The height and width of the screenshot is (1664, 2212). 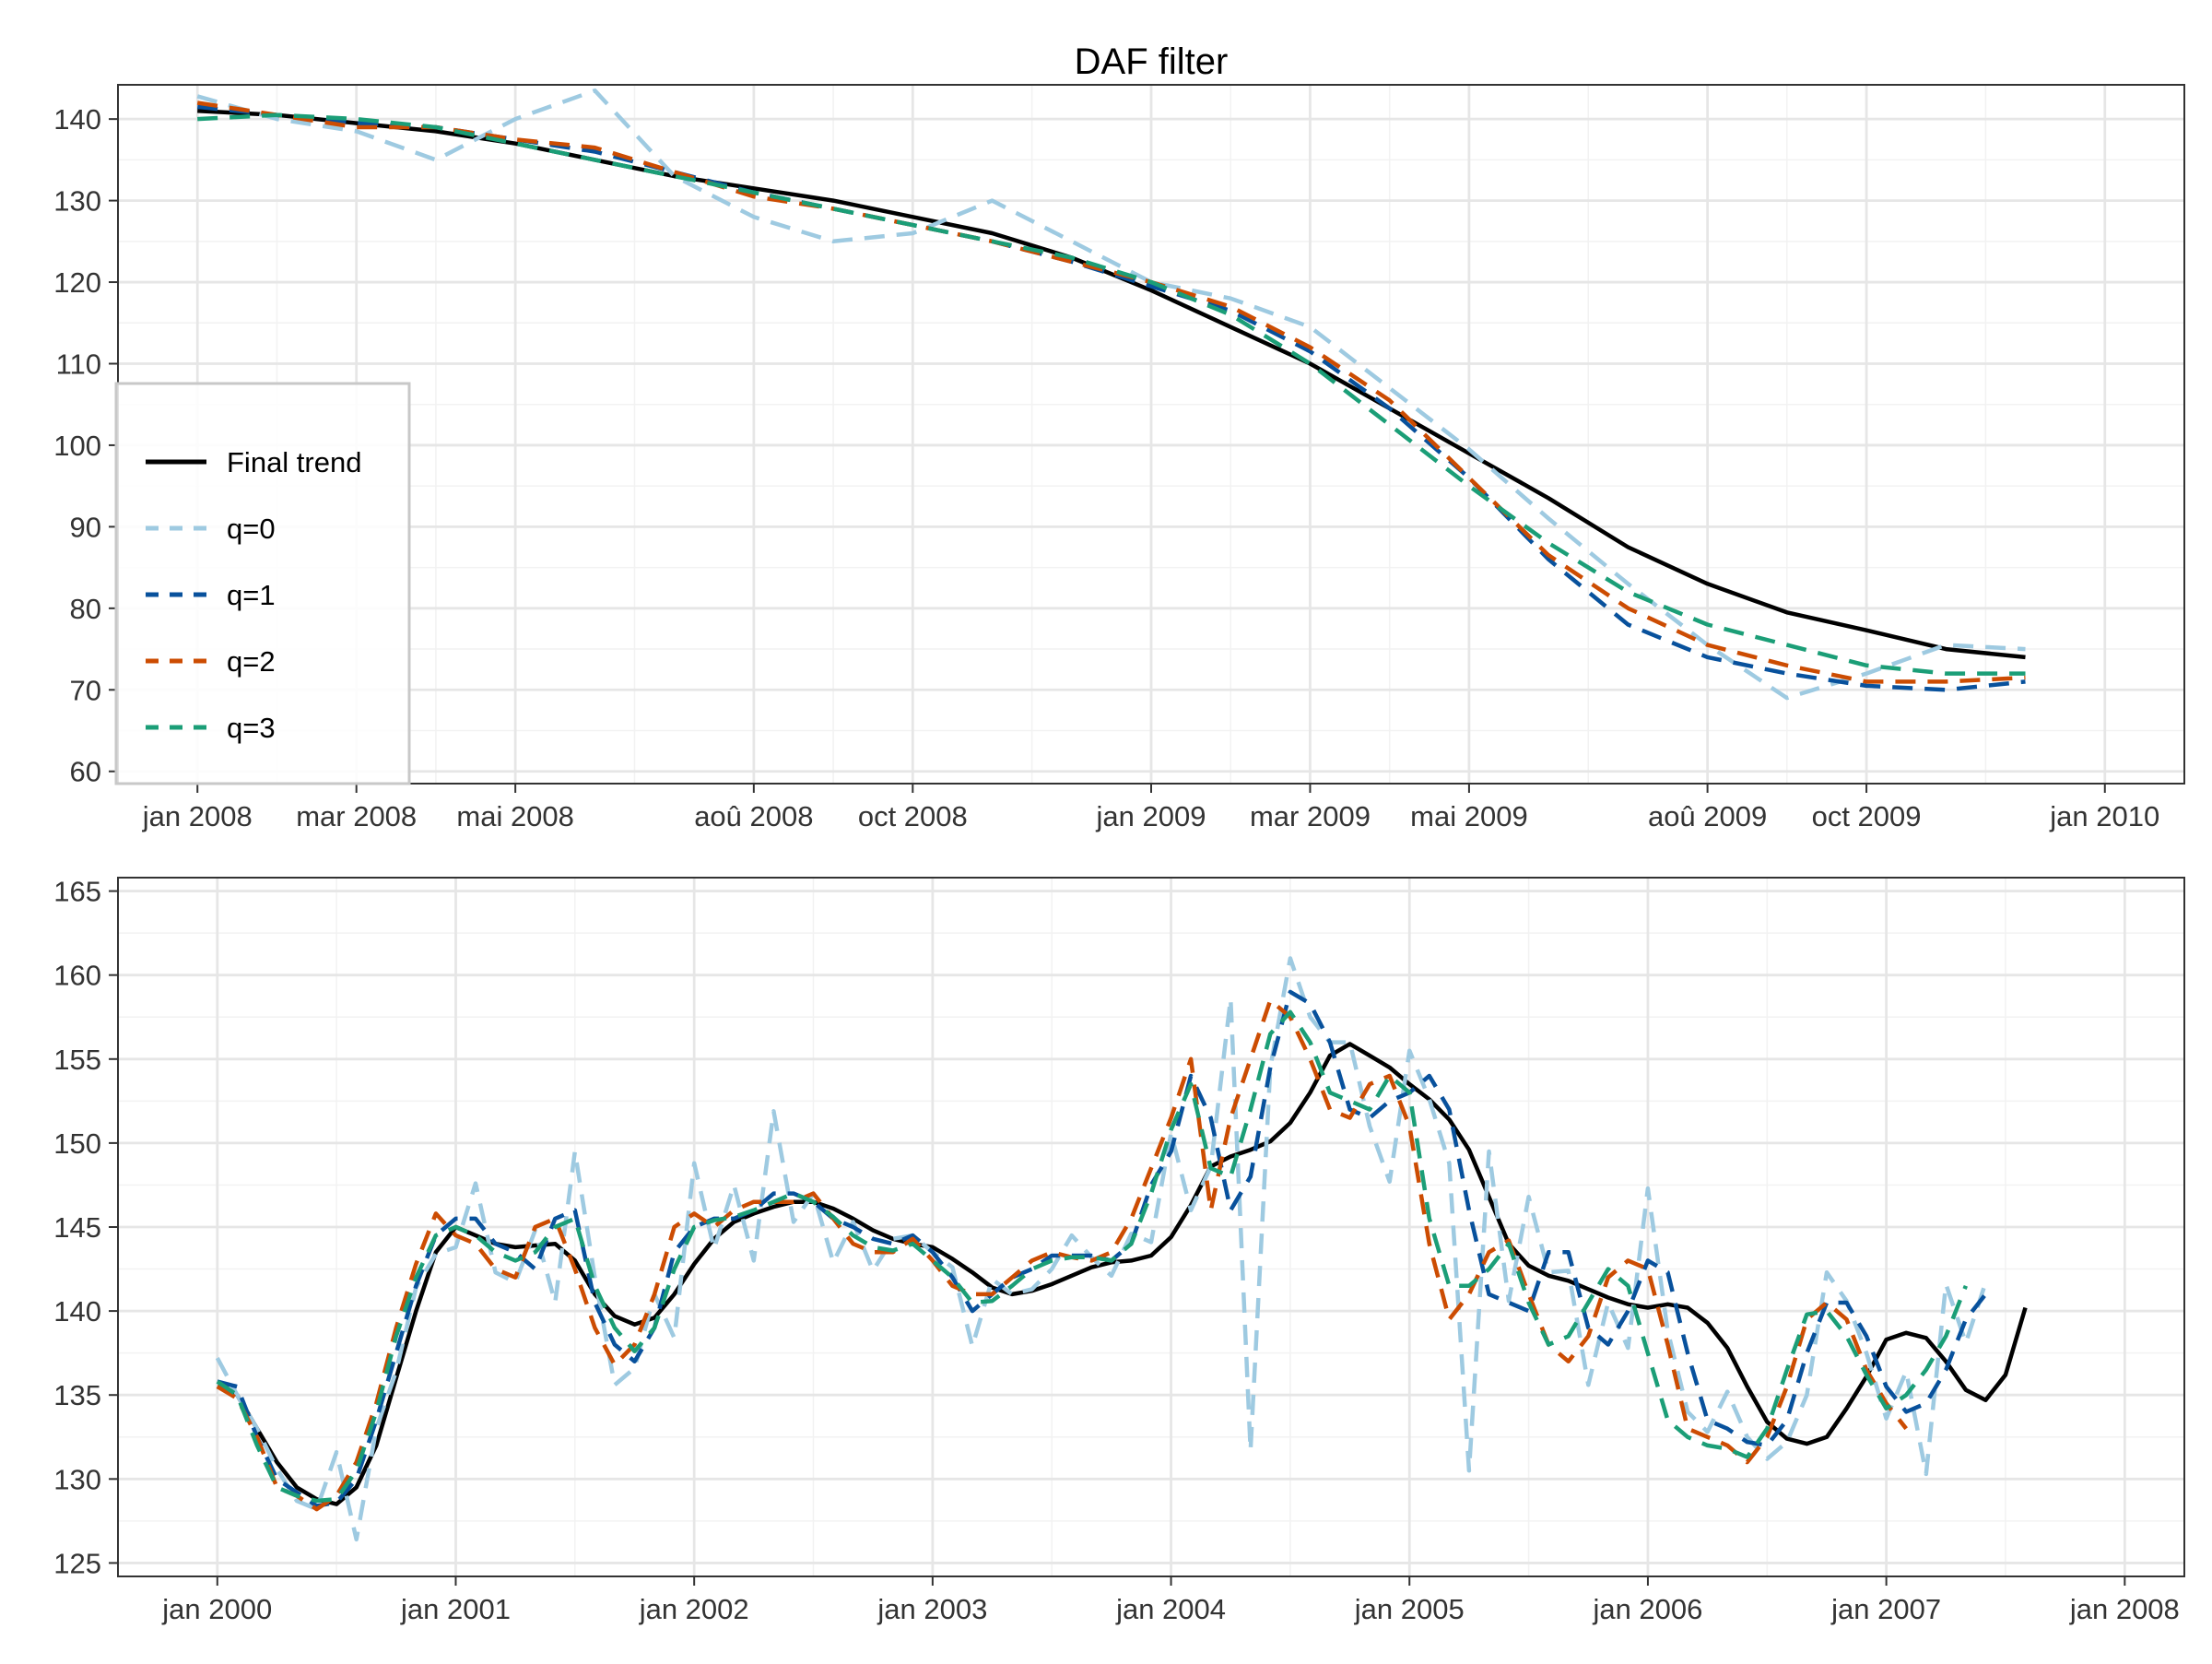 What do you see at coordinates (356, 816) in the screenshot?
I see `x-tick-label: mar 2008` at bounding box center [356, 816].